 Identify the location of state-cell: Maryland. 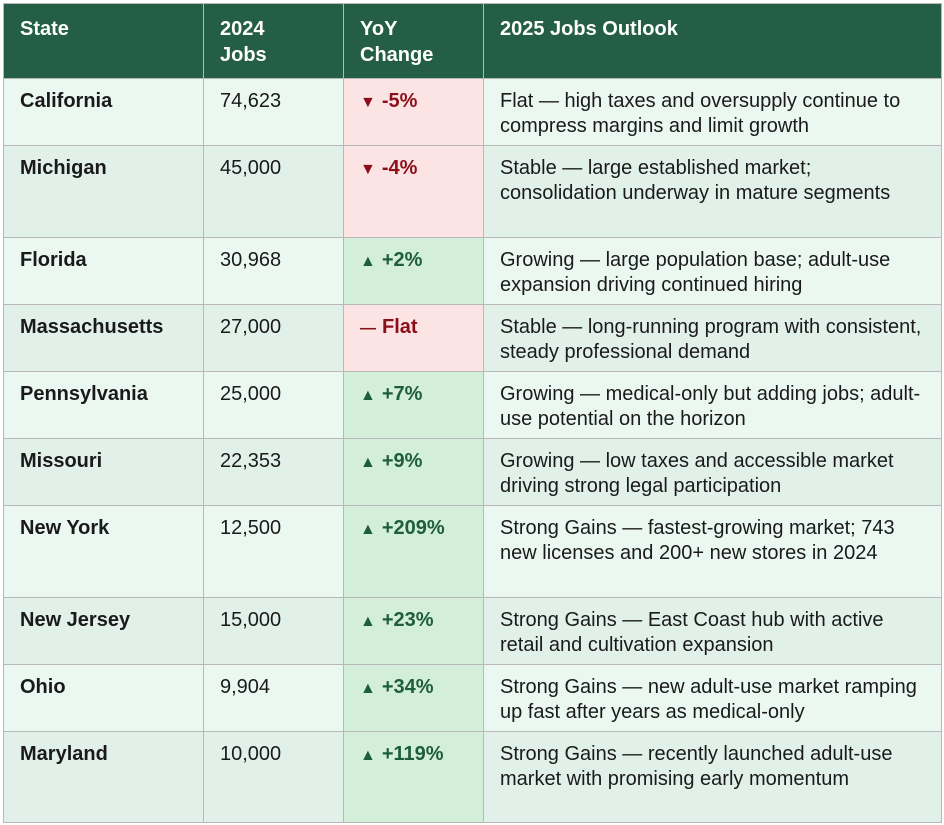
(103, 777).